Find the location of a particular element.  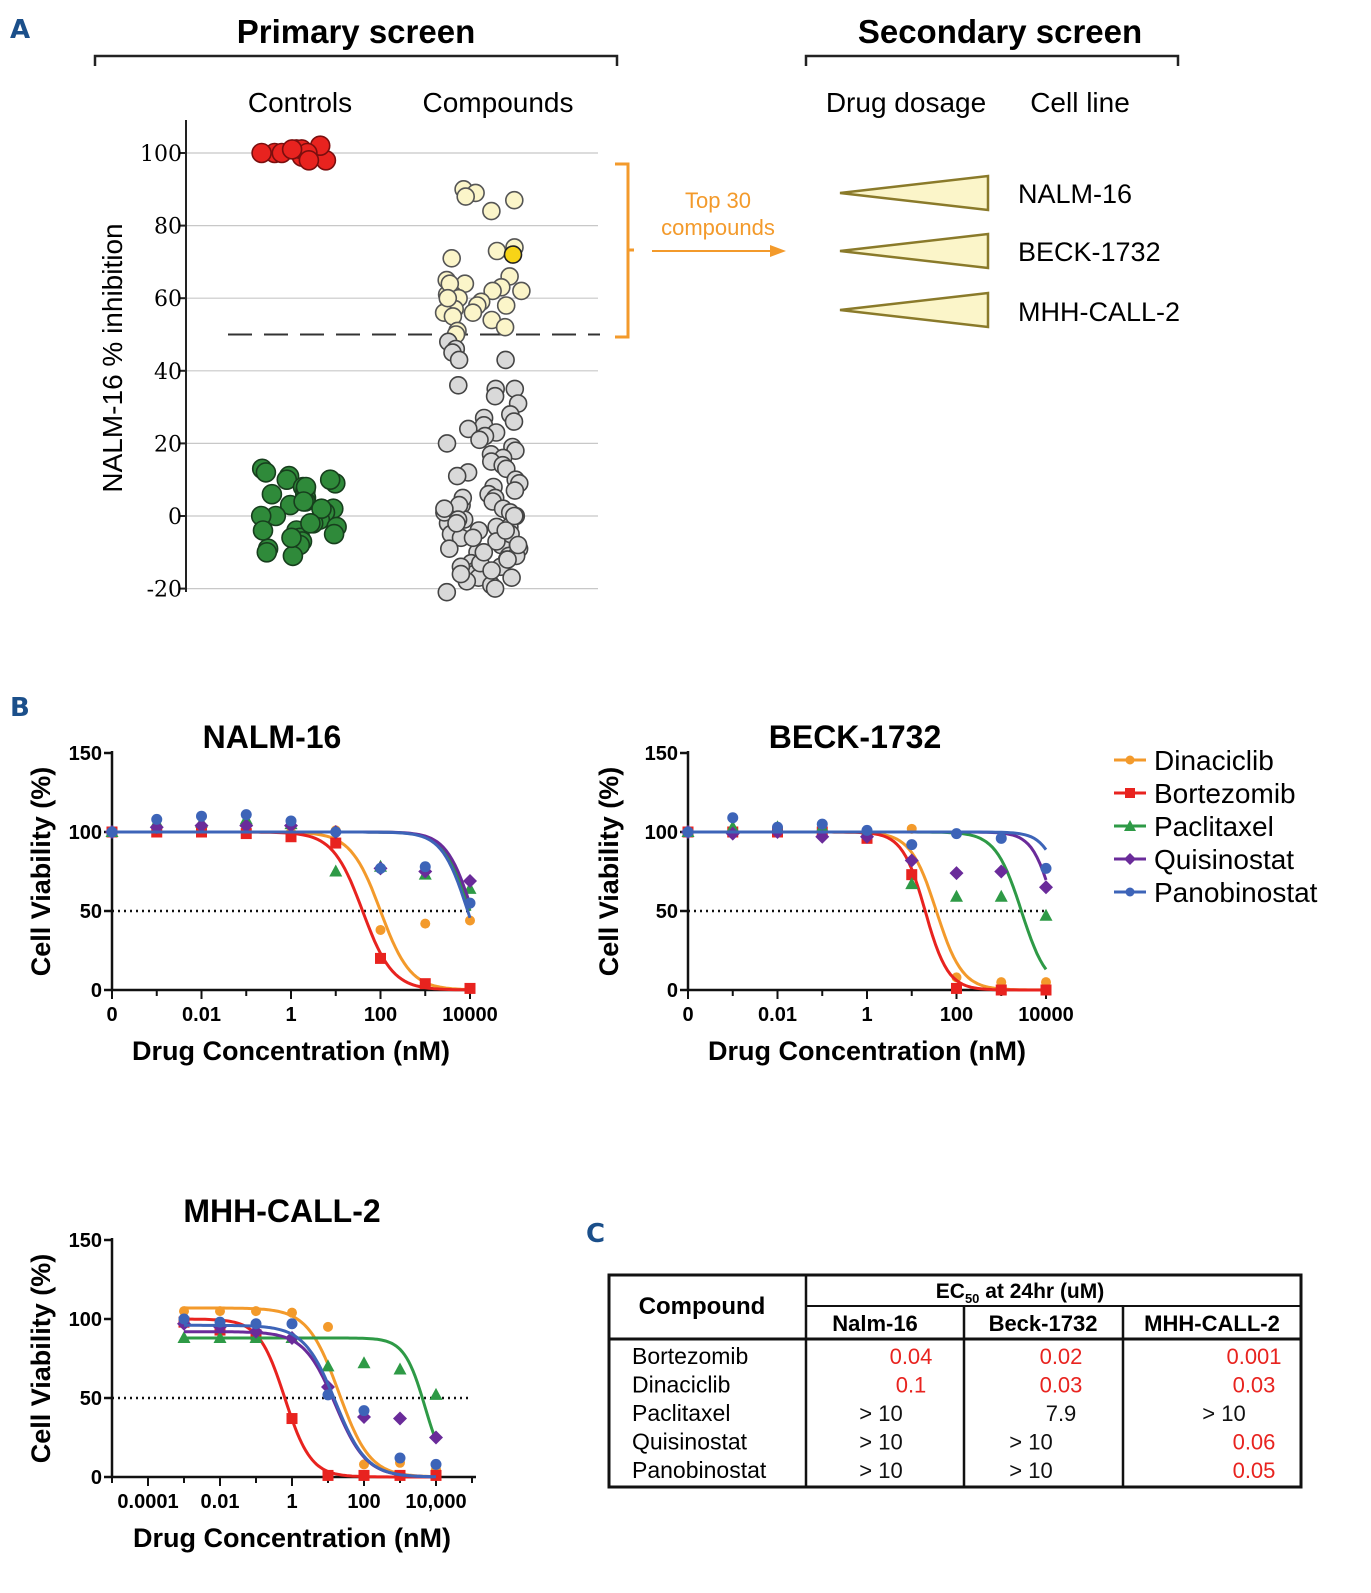

x-tick-label: 0.01 is located at coordinates (220, 1502).